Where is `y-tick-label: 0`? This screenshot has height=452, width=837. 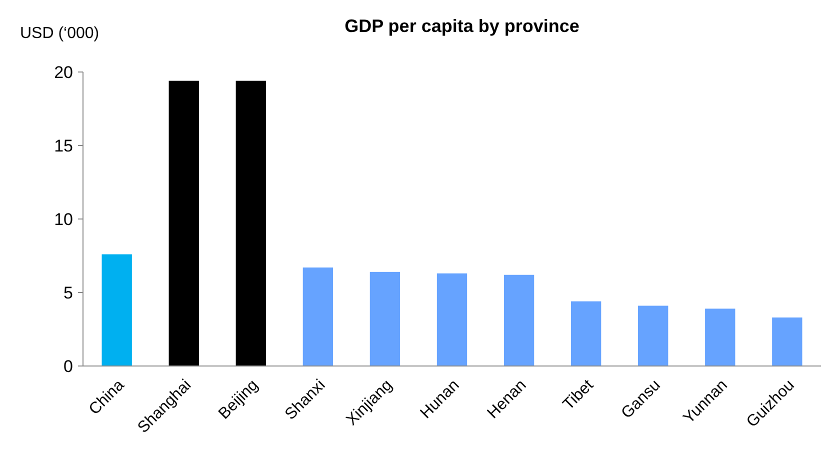 y-tick-label: 0 is located at coordinates (68, 366).